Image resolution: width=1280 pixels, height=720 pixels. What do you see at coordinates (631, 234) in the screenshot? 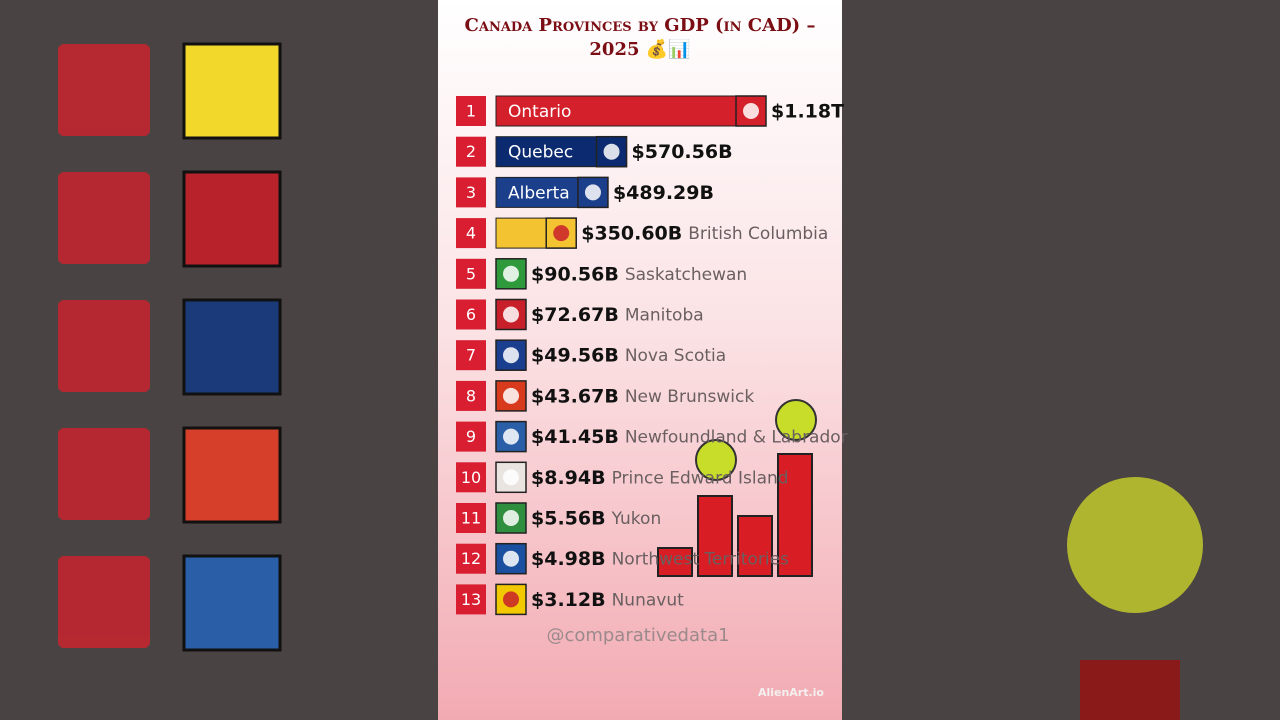
I see `value-label: $350.60B` at bounding box center [631, 234].